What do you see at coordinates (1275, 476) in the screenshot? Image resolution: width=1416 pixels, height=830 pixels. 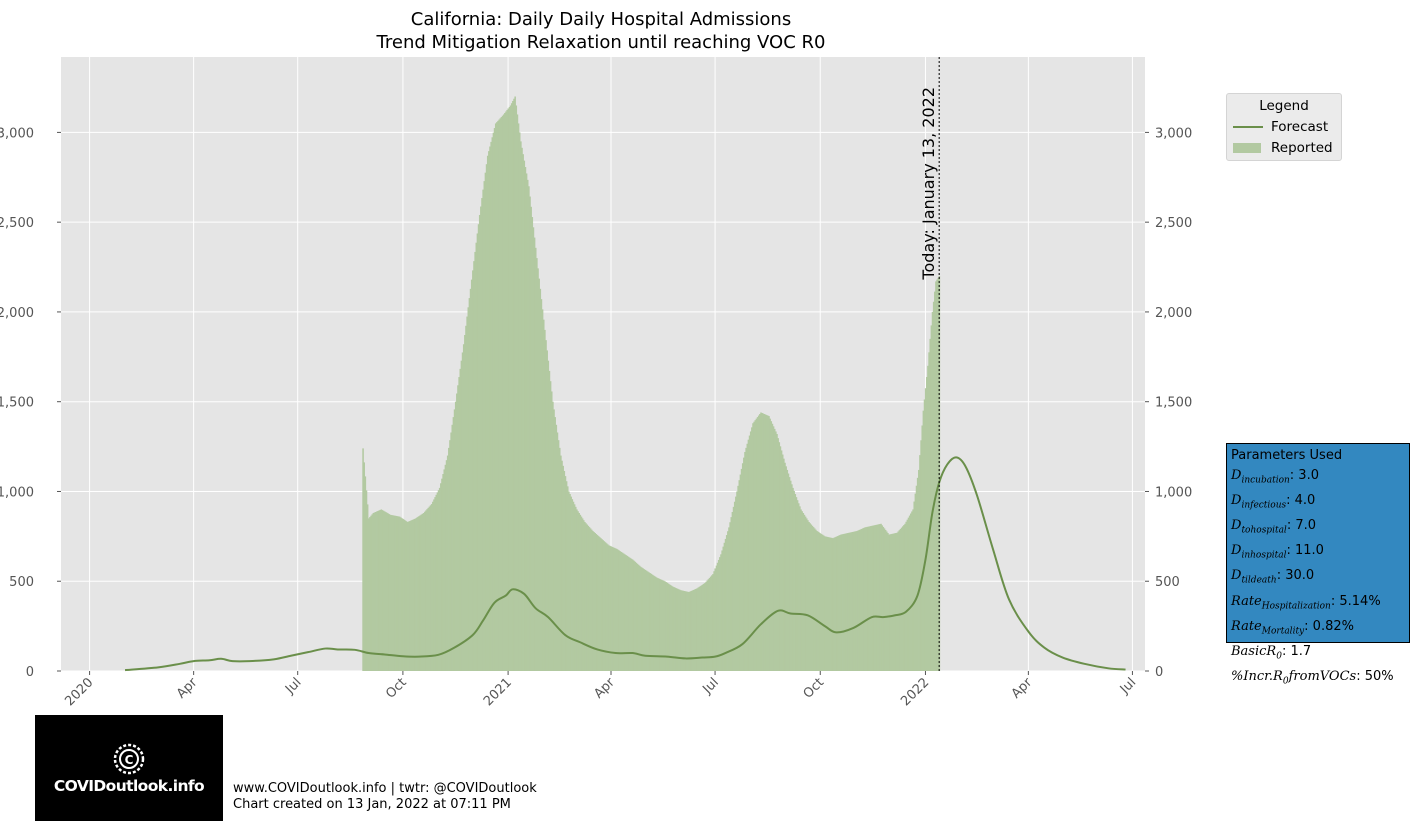 I see `param-incubation: Dincubation: 3.0` at bounding box center [1275, 476].